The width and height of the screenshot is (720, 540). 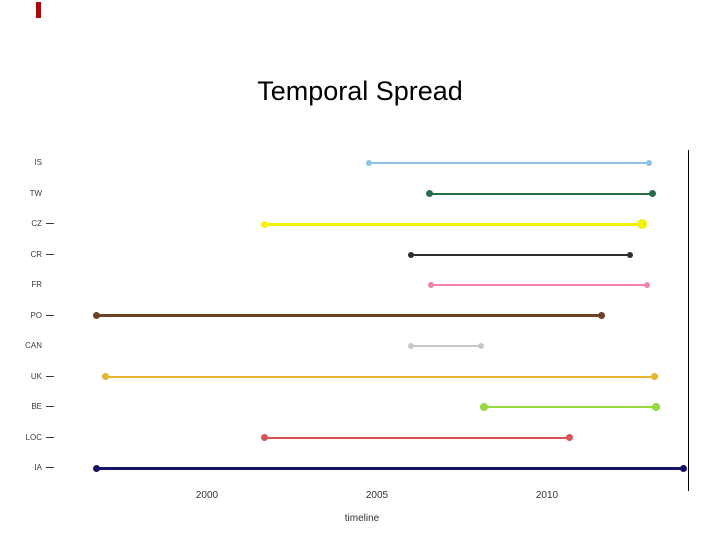 What do you see at coordinates (50, 406) in the screenshot?
I see `y-tick-be` at bounding box center [50, 406].